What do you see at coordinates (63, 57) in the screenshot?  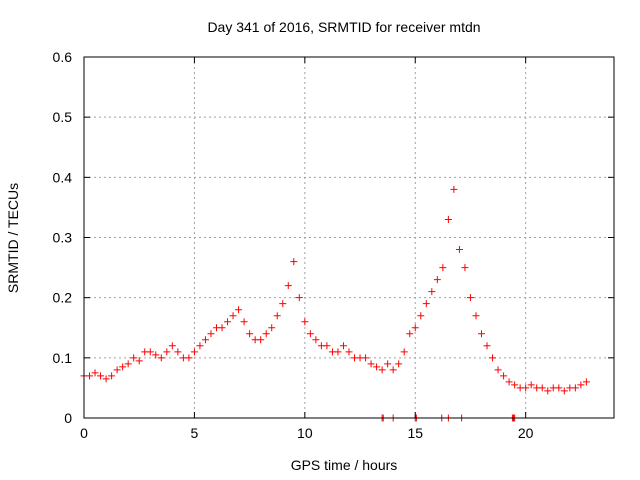 I see `y-tick-label: 0.6` at bounding box center [63, 57].